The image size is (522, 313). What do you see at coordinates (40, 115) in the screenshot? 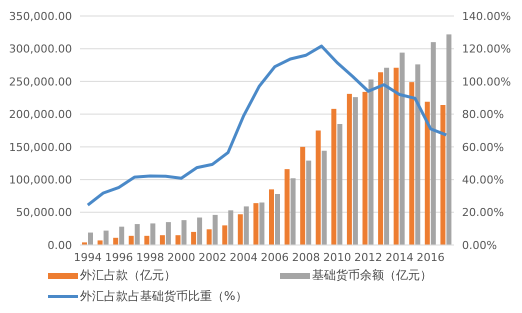
I see `y-tick-label: 200,000.00` at bounding box center [40, 115].